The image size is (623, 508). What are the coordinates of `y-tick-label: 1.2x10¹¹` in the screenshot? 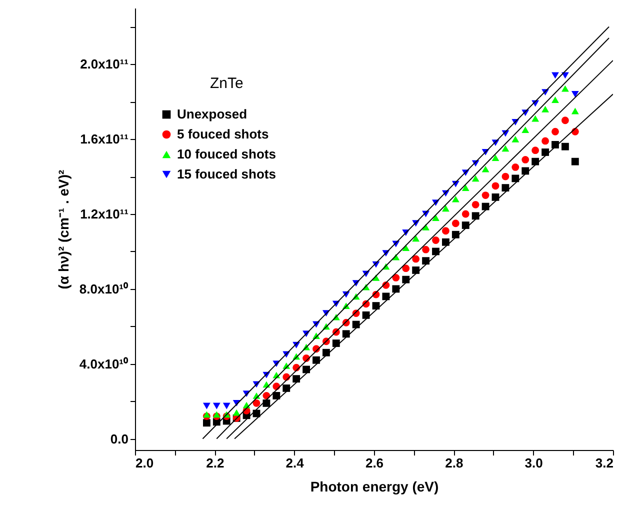 It's located at (104, 214).